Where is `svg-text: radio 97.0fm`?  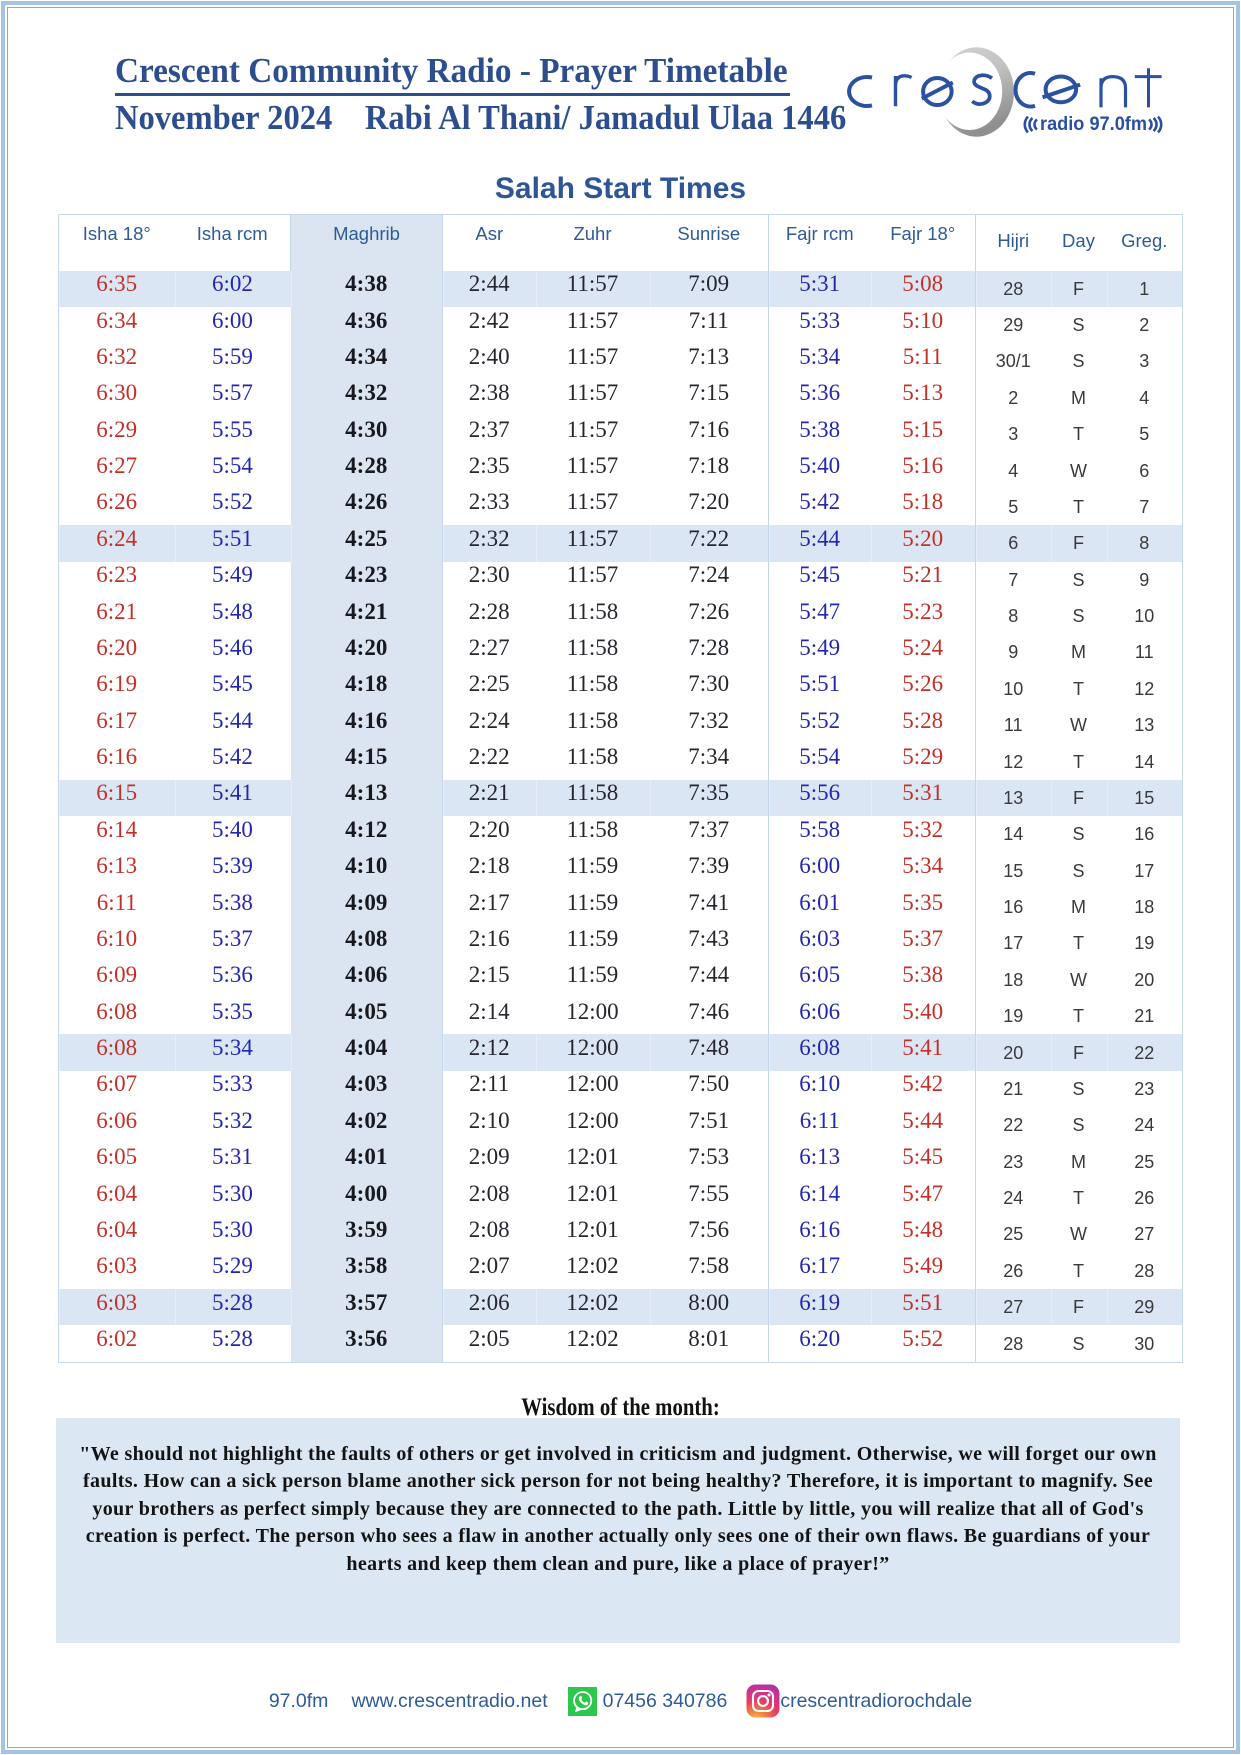 svg-text: radio 97.0fm is located at coordinates (1093, 124).